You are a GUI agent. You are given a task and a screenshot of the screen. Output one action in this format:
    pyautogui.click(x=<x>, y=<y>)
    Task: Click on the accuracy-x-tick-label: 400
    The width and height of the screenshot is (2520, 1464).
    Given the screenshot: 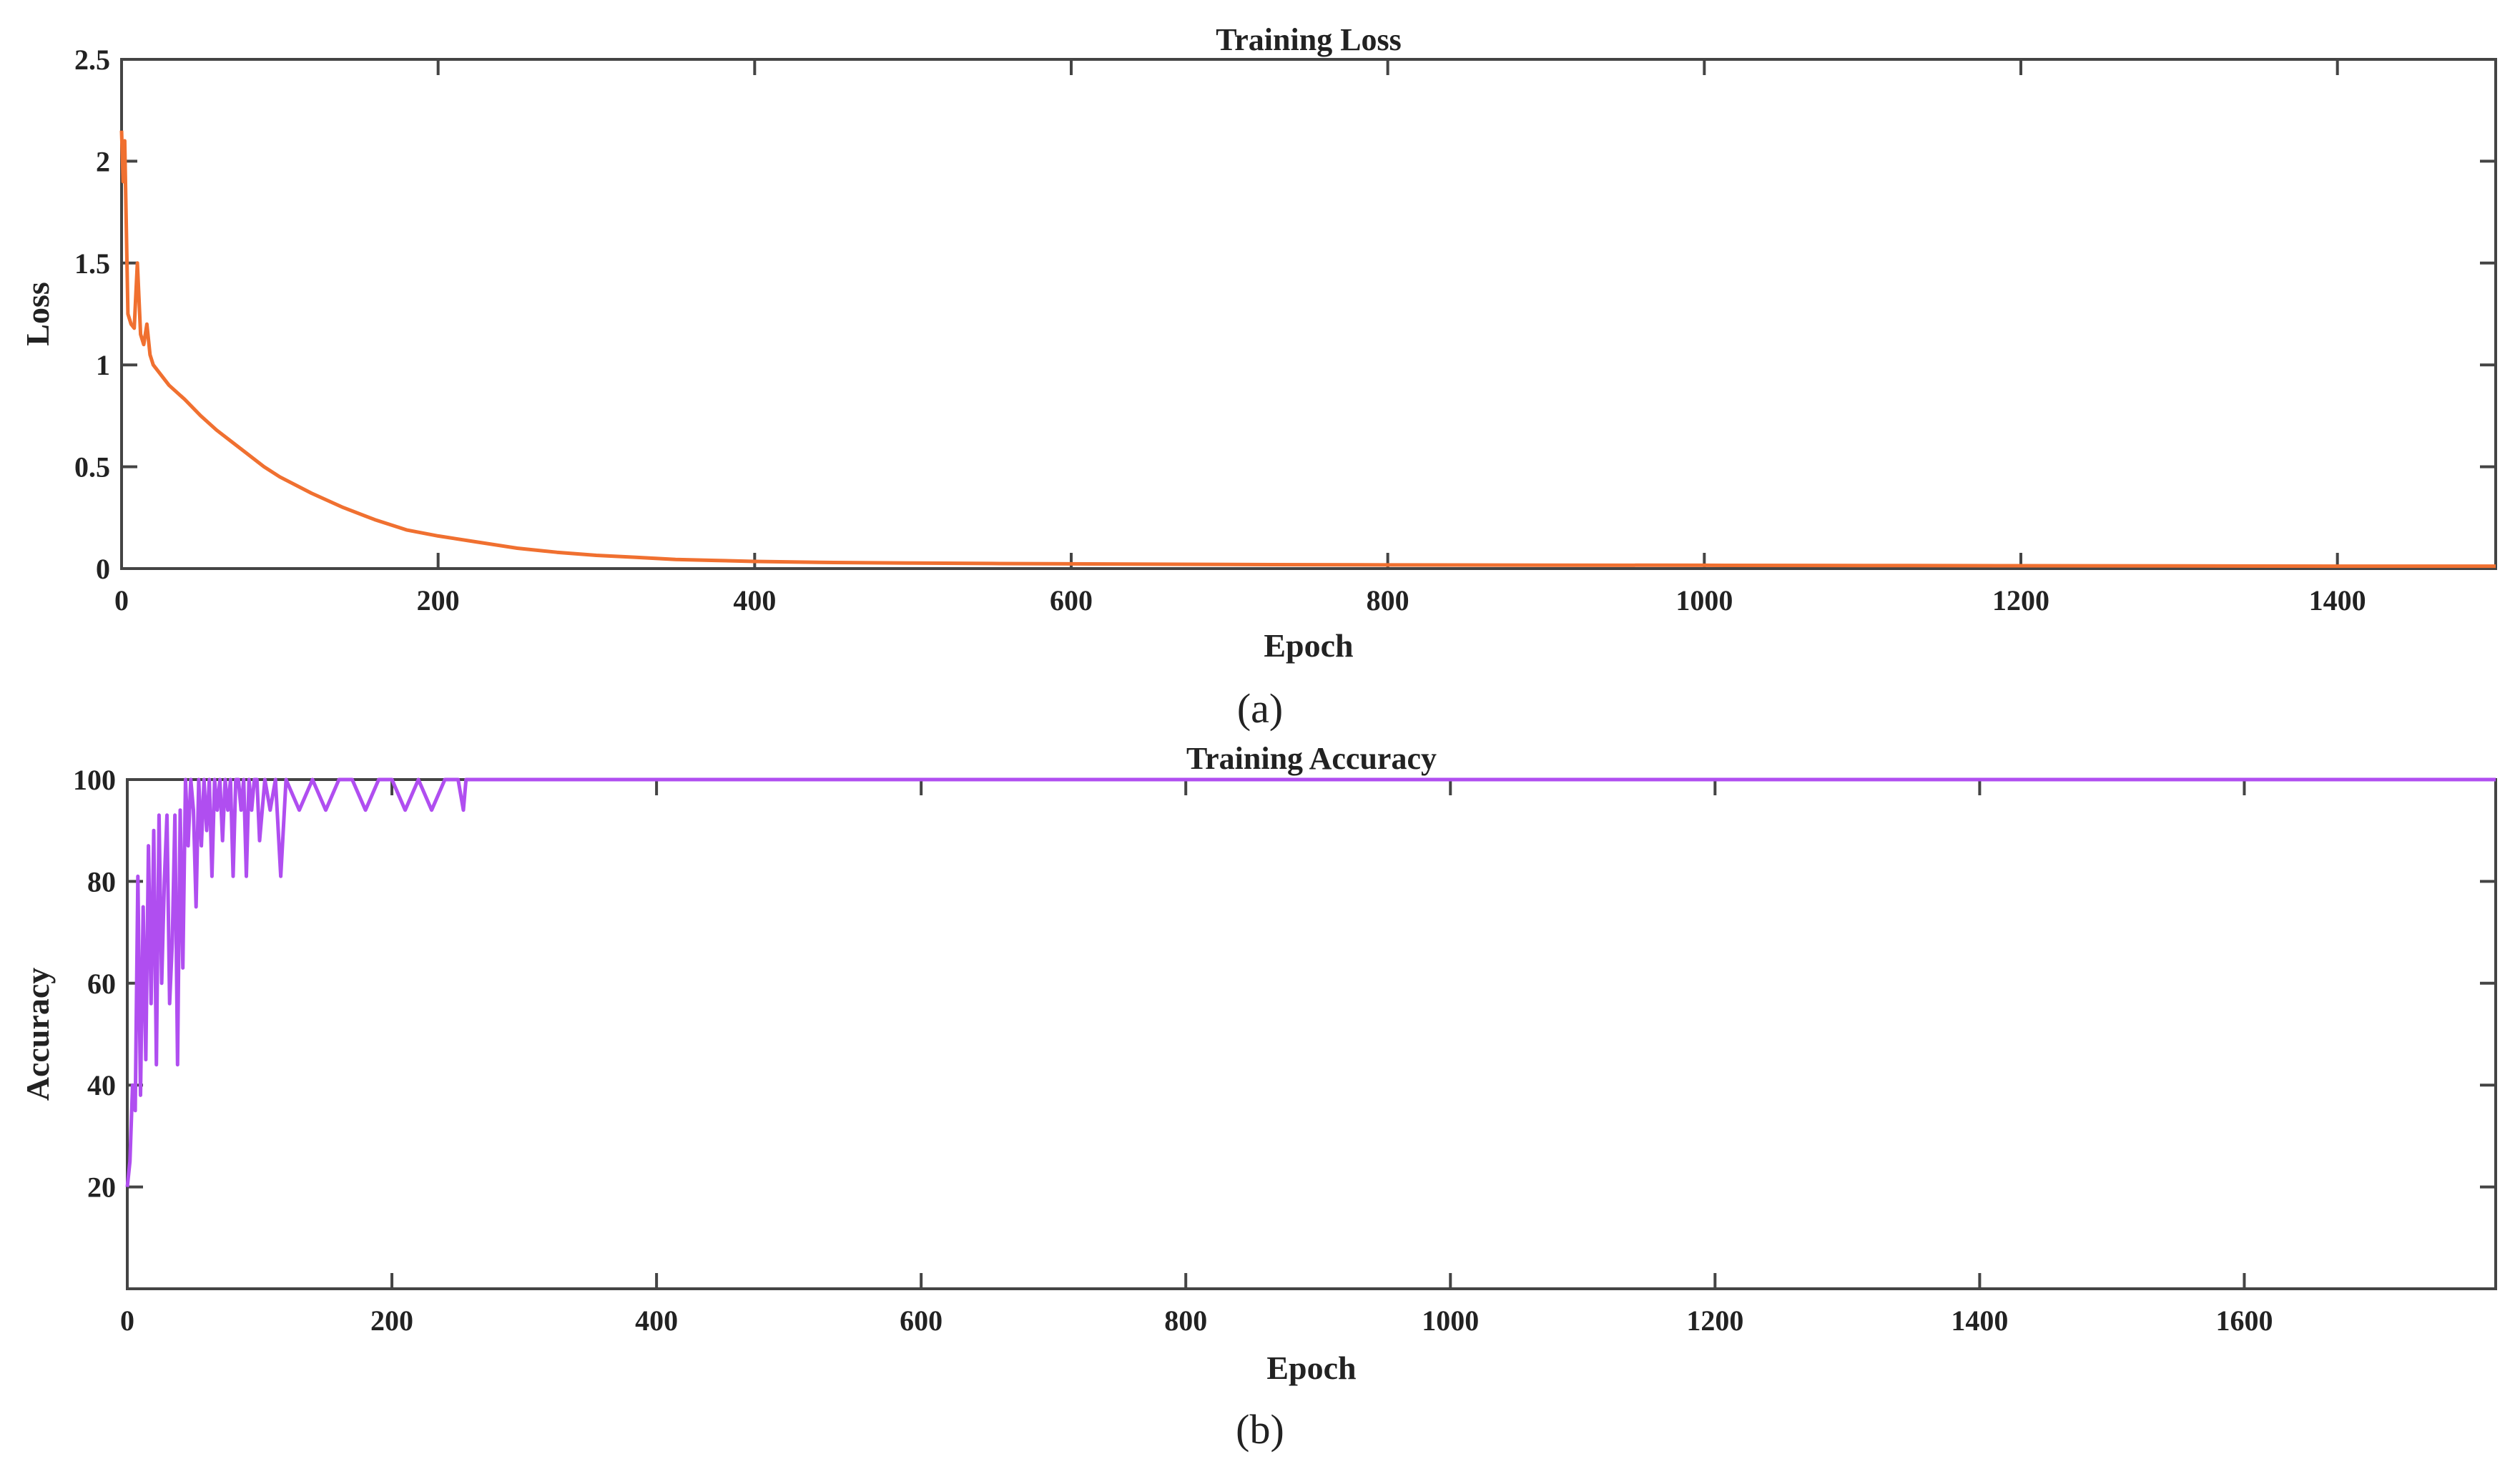 What is the action you would take?
    pyautogui.click(x=656, y=1321)
    